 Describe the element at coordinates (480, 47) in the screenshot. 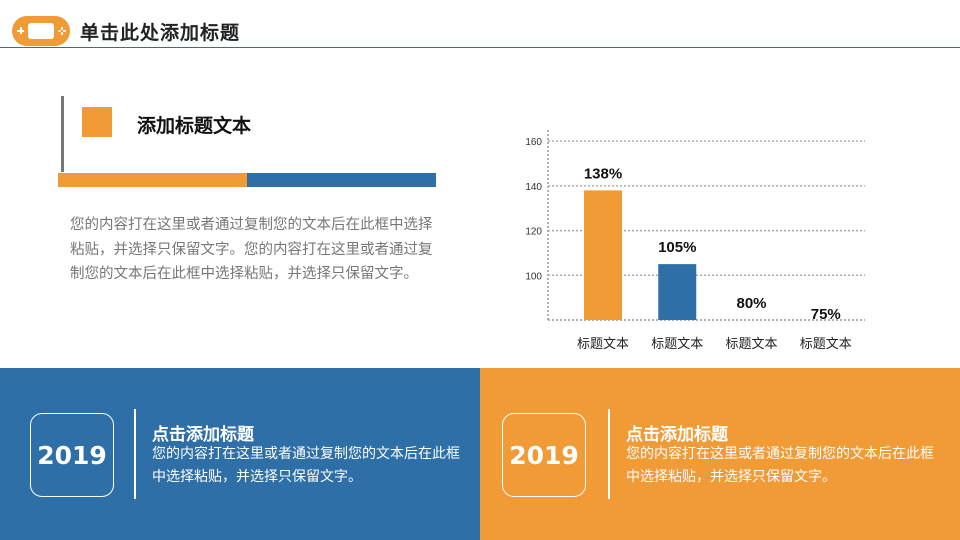

I see `header-divider` at that location.